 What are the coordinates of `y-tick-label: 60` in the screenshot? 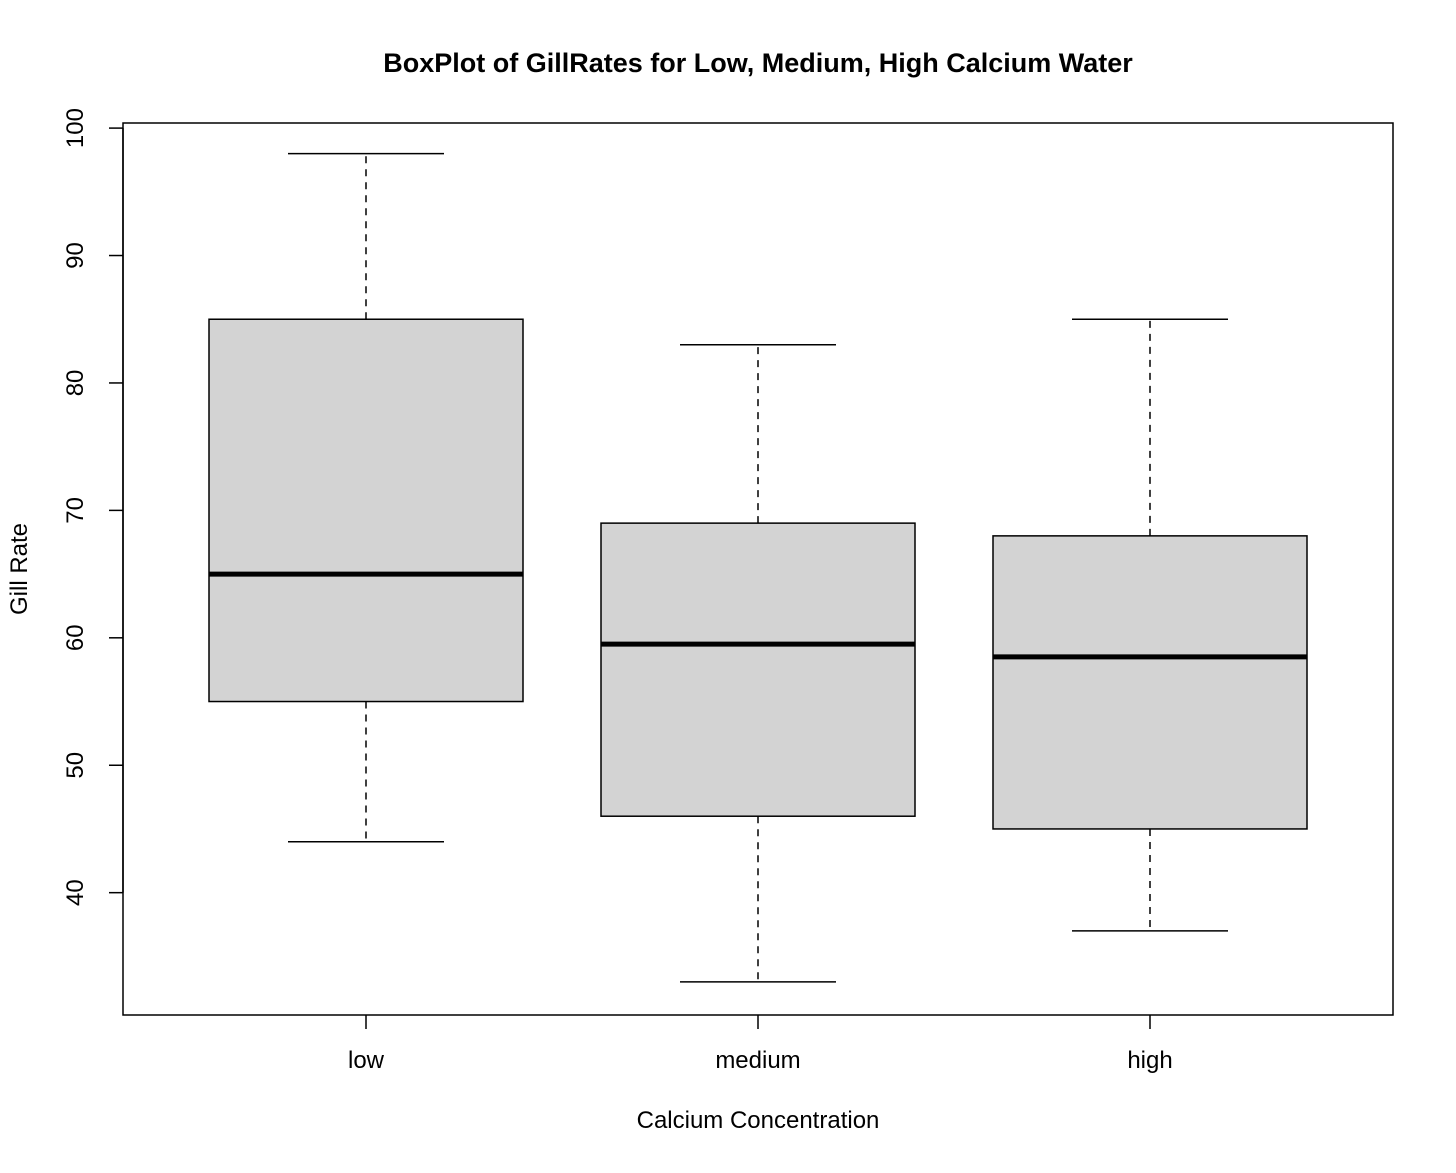 It's located at (75, 637).